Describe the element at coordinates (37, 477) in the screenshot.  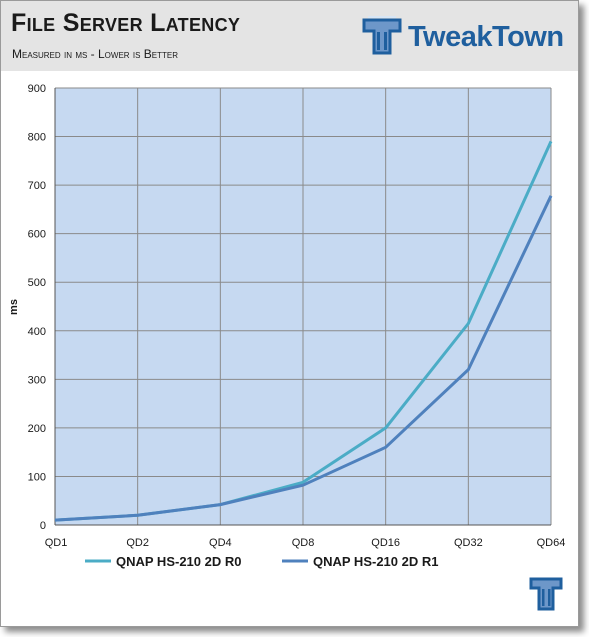
I see `y-tick-label: 100` at that location.